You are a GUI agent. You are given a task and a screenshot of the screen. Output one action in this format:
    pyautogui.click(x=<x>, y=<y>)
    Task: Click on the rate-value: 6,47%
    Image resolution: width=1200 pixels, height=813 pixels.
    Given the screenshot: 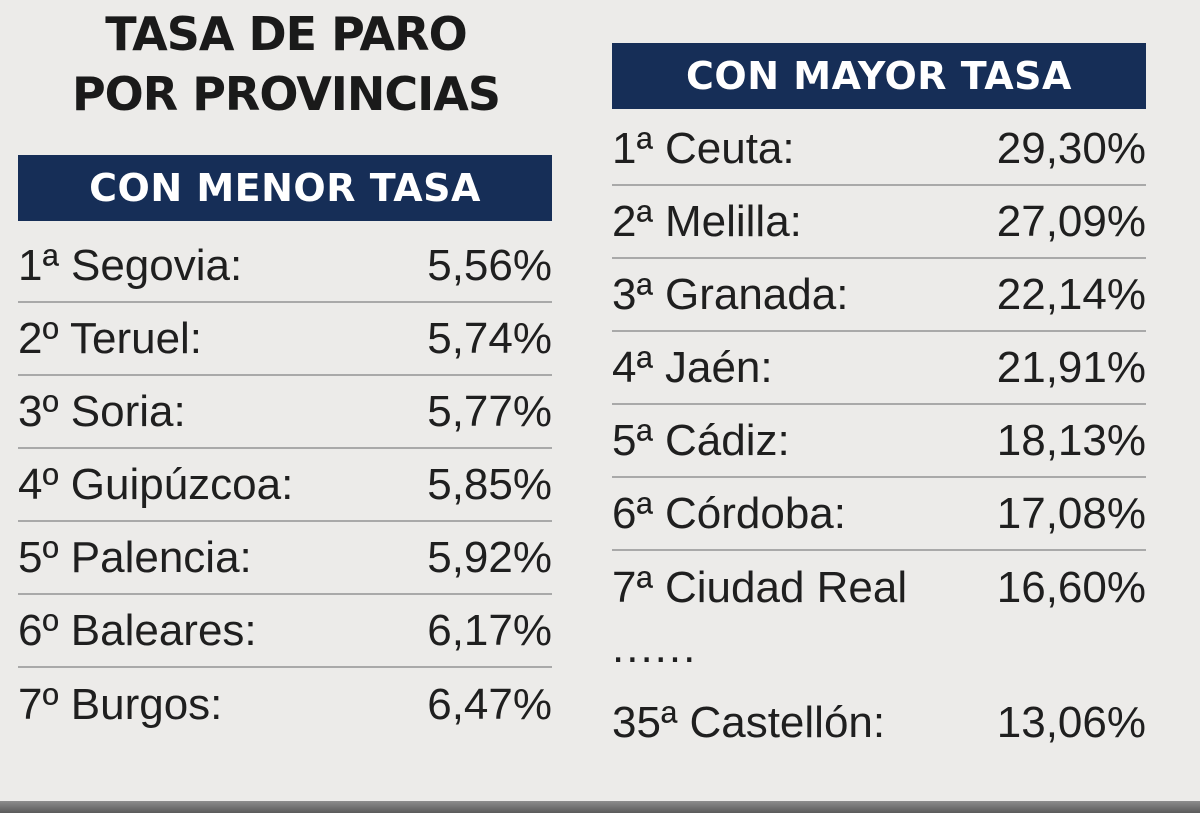 What is the action you would take?
    pyautogui.click(x=489, y=704)
    